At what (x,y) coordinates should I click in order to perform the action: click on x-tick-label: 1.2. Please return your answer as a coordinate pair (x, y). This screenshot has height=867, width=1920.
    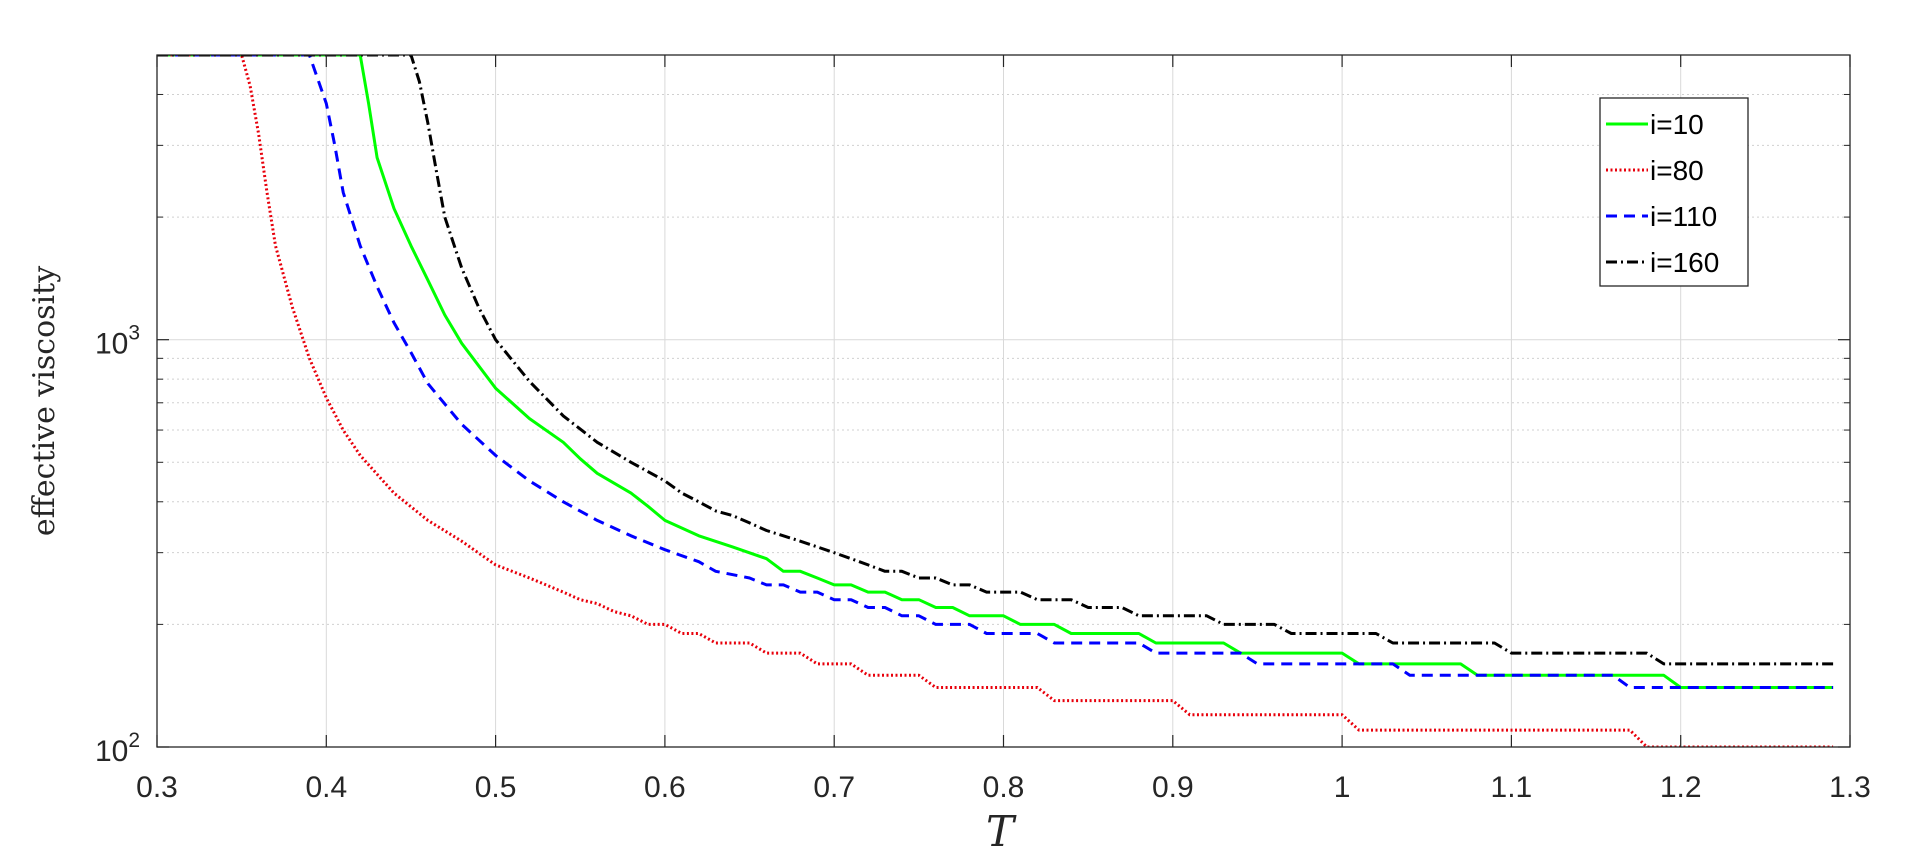
    Looking at the image, I should click on (1681, 787).